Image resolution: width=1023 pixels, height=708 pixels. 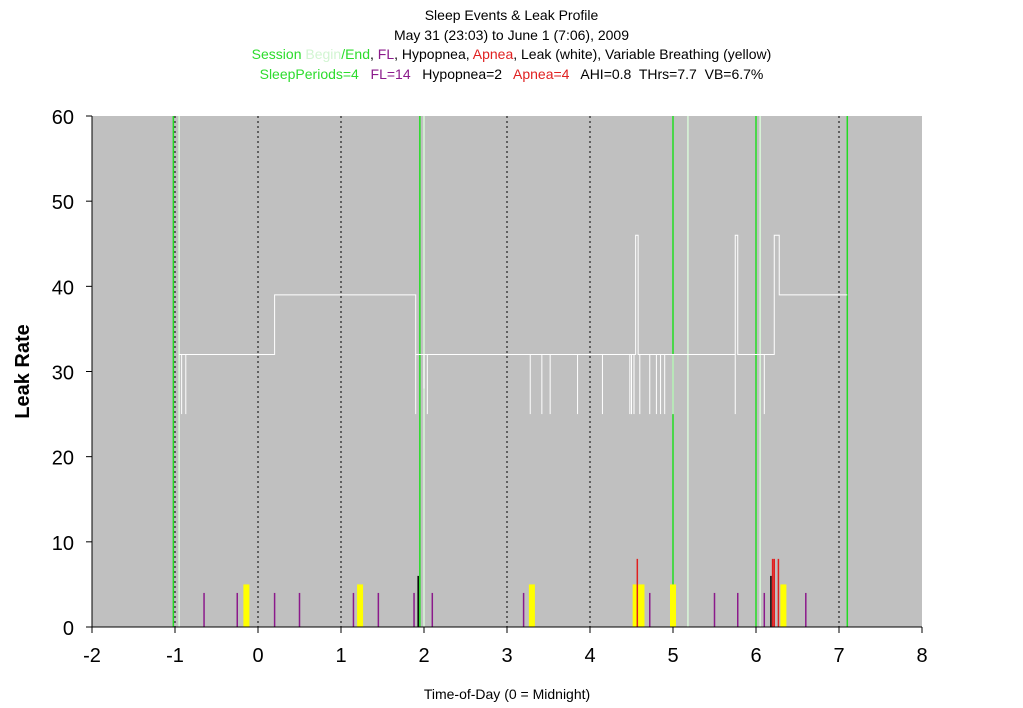 What do you see at coordinates (175, 656) in the screenshot?
I see `x-tick-label: -1` at bounding box center [175, 656].